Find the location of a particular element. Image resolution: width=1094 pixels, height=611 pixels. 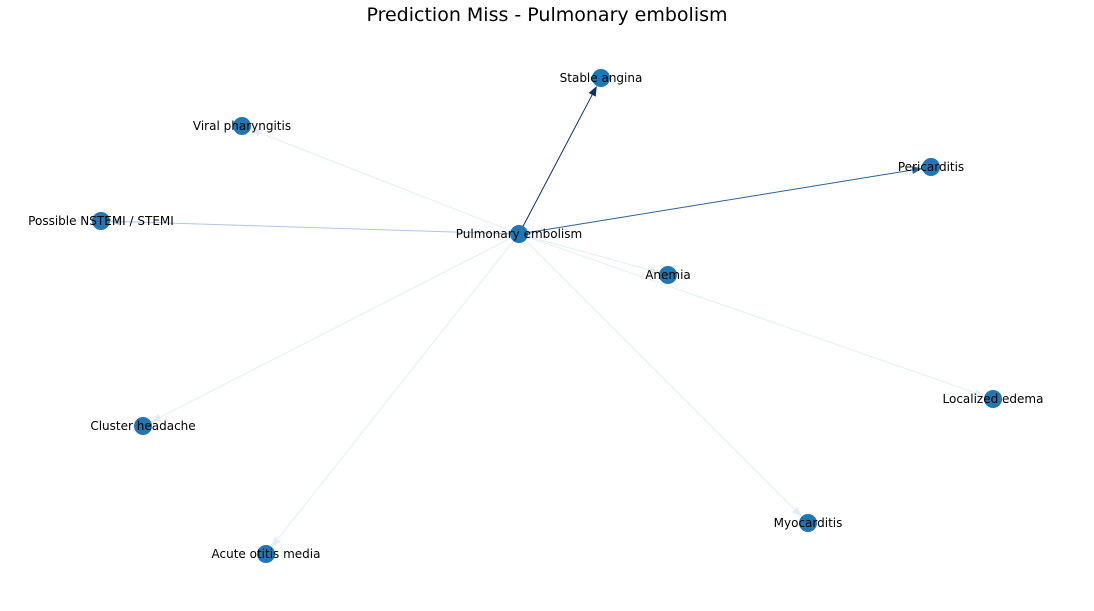

node-pe is located at coordinates (519, 234).